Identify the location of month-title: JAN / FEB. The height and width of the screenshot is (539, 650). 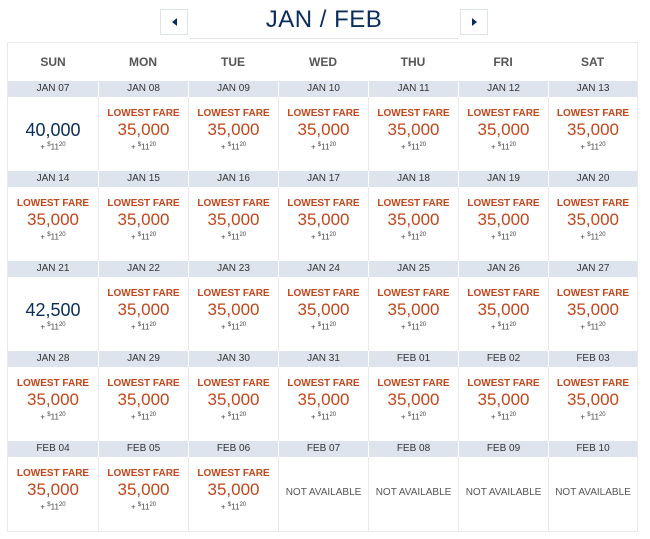
(324, 19).